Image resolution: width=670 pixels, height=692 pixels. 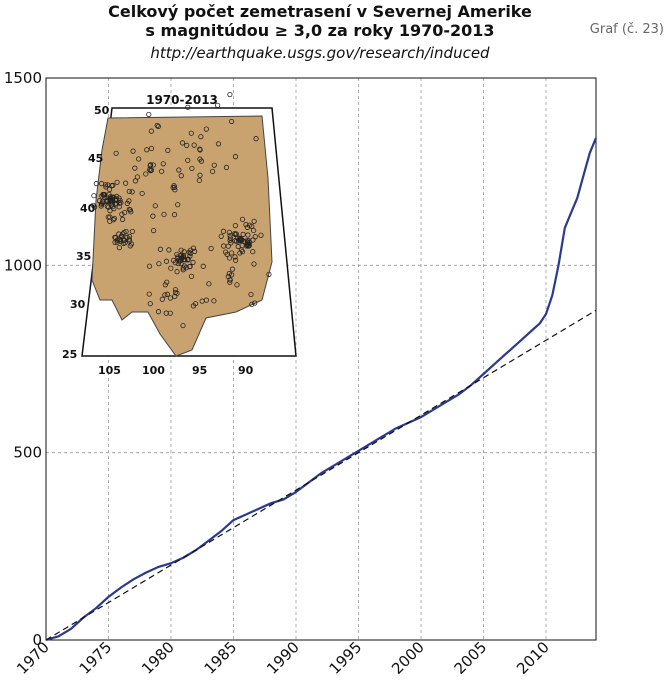 What do you see at coordinates (182, 100) in the screenshot?
I see `map-title: 1970-2013` at bounding box center [182, 100].